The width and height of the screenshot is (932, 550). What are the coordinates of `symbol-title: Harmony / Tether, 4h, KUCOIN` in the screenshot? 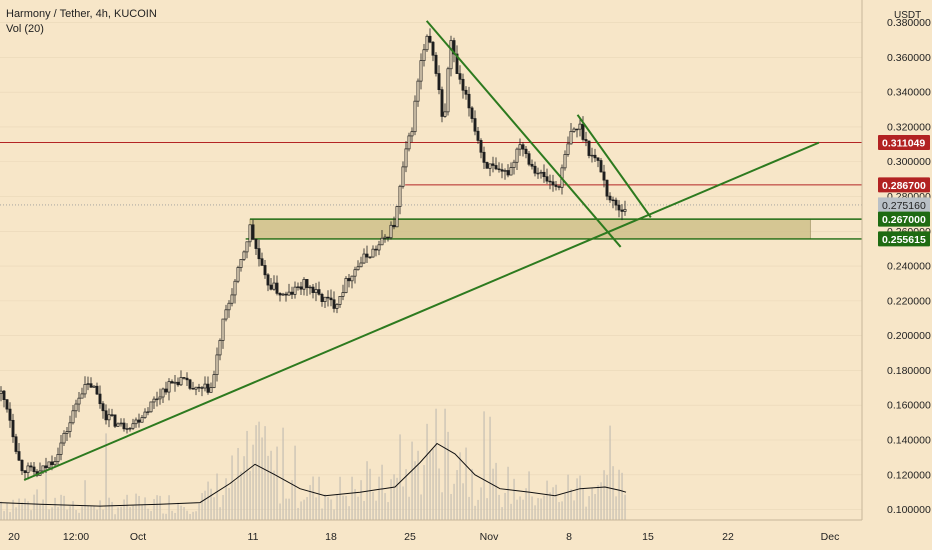 It's located at (81, 14).